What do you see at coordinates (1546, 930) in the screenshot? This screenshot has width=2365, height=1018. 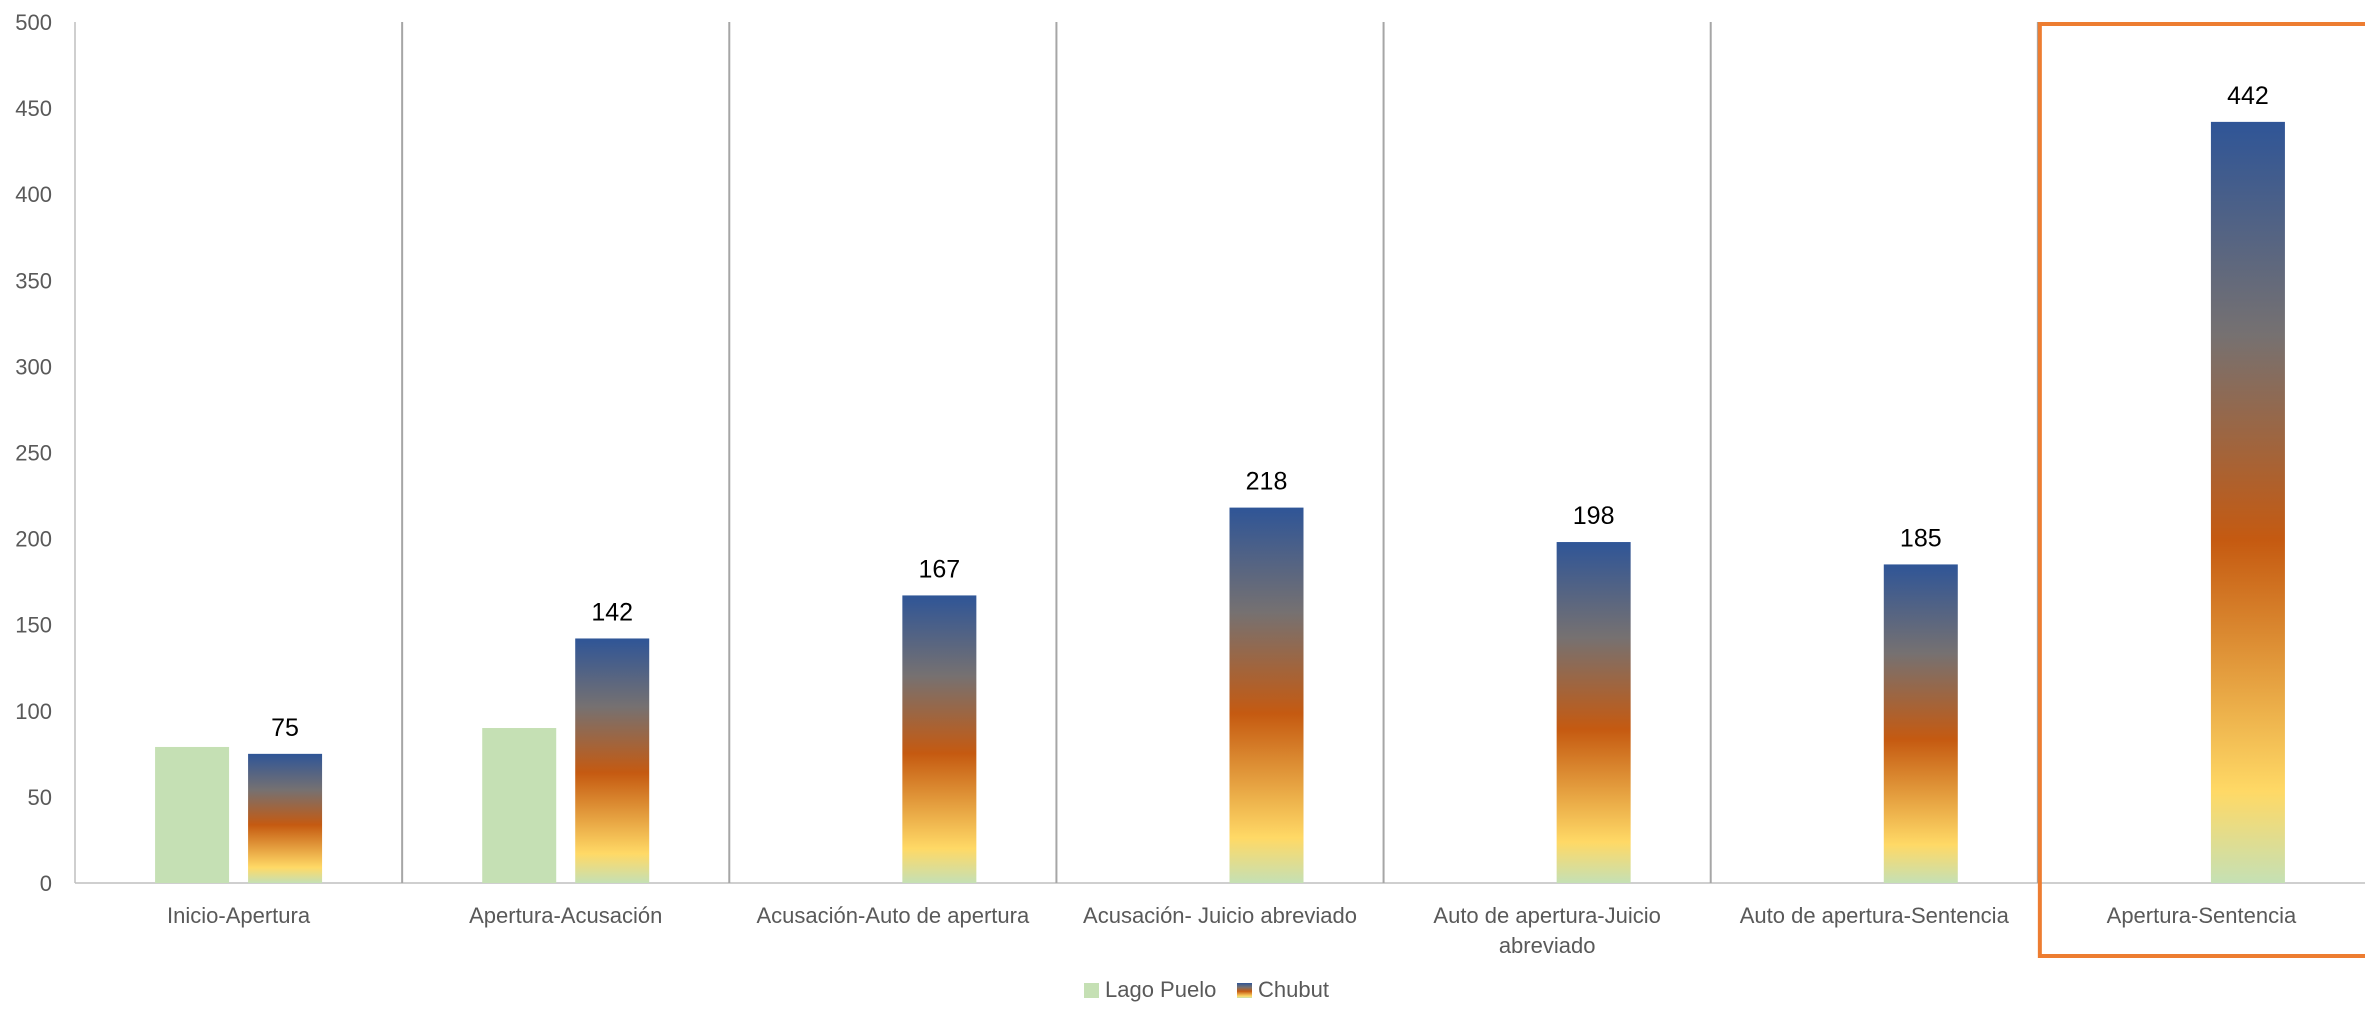 I see `x-tick-label: Auto de apertura-Juicio abreviado` at bounding box center [1546, 930].